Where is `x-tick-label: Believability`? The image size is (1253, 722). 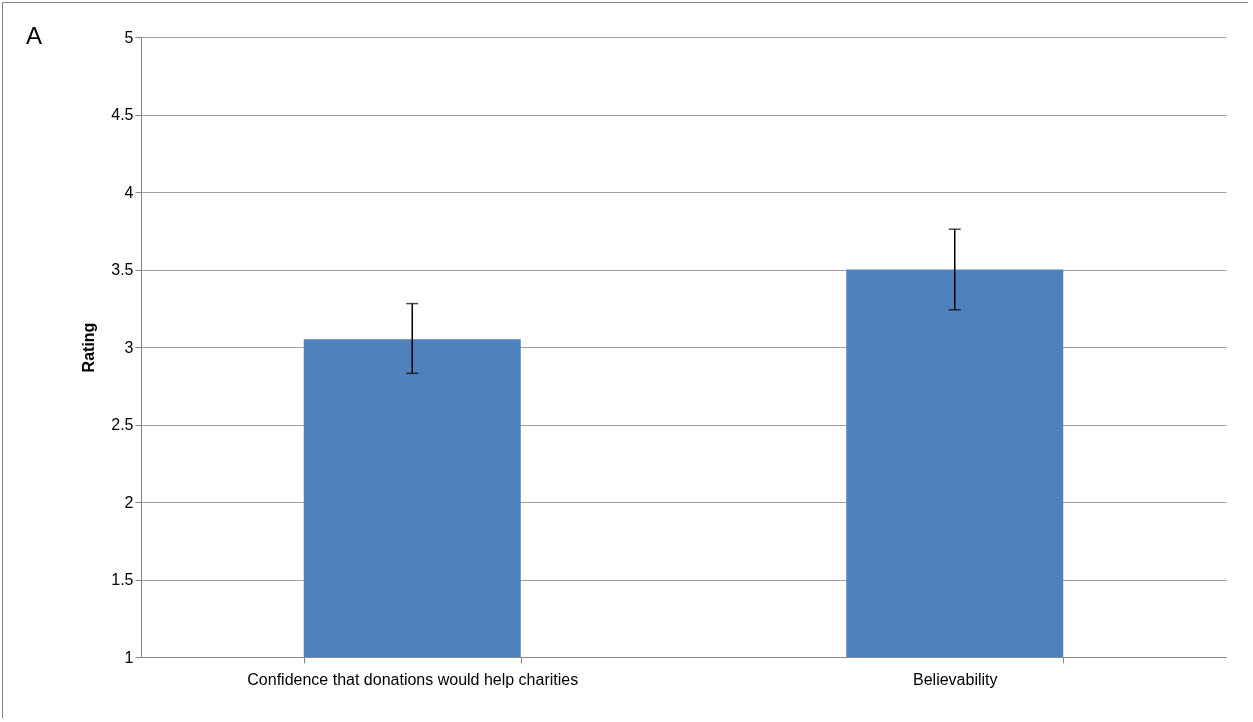
x-tick-label: Believability is located at coordinates (955, 679).